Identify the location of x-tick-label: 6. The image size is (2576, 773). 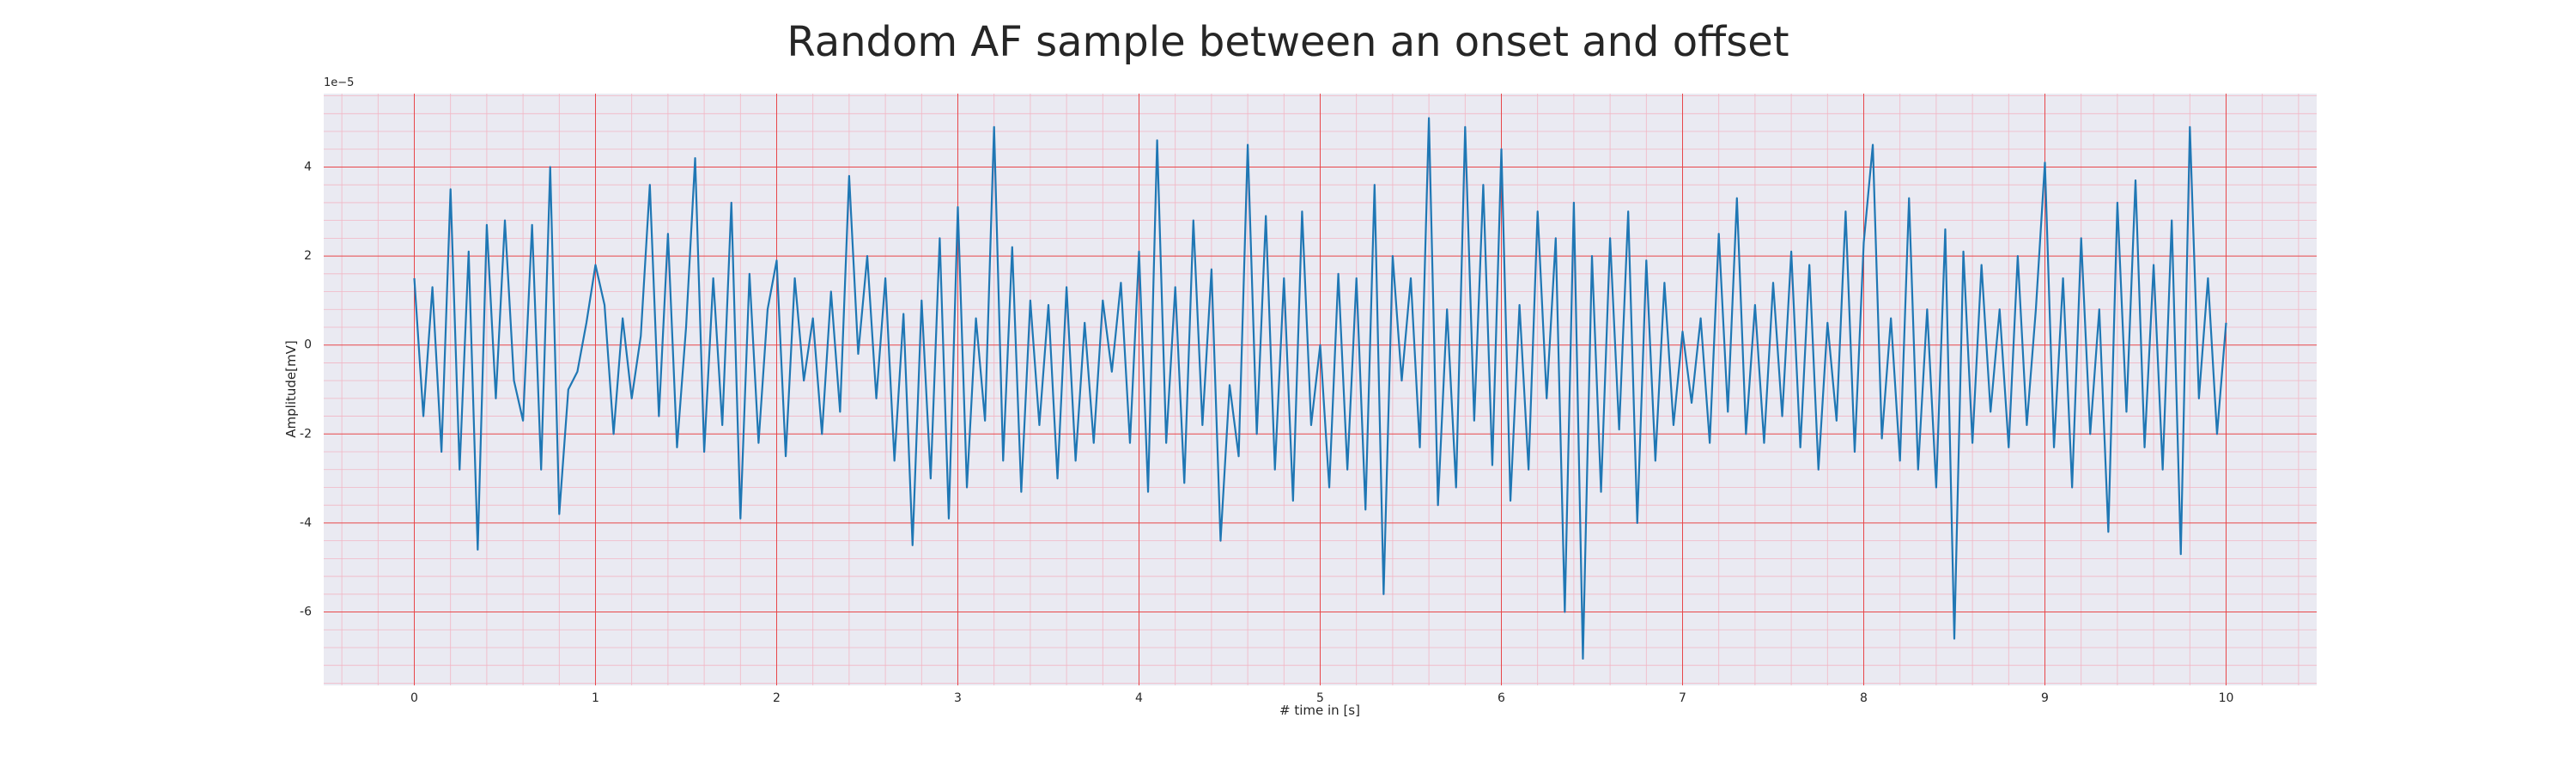
(1502, 698).